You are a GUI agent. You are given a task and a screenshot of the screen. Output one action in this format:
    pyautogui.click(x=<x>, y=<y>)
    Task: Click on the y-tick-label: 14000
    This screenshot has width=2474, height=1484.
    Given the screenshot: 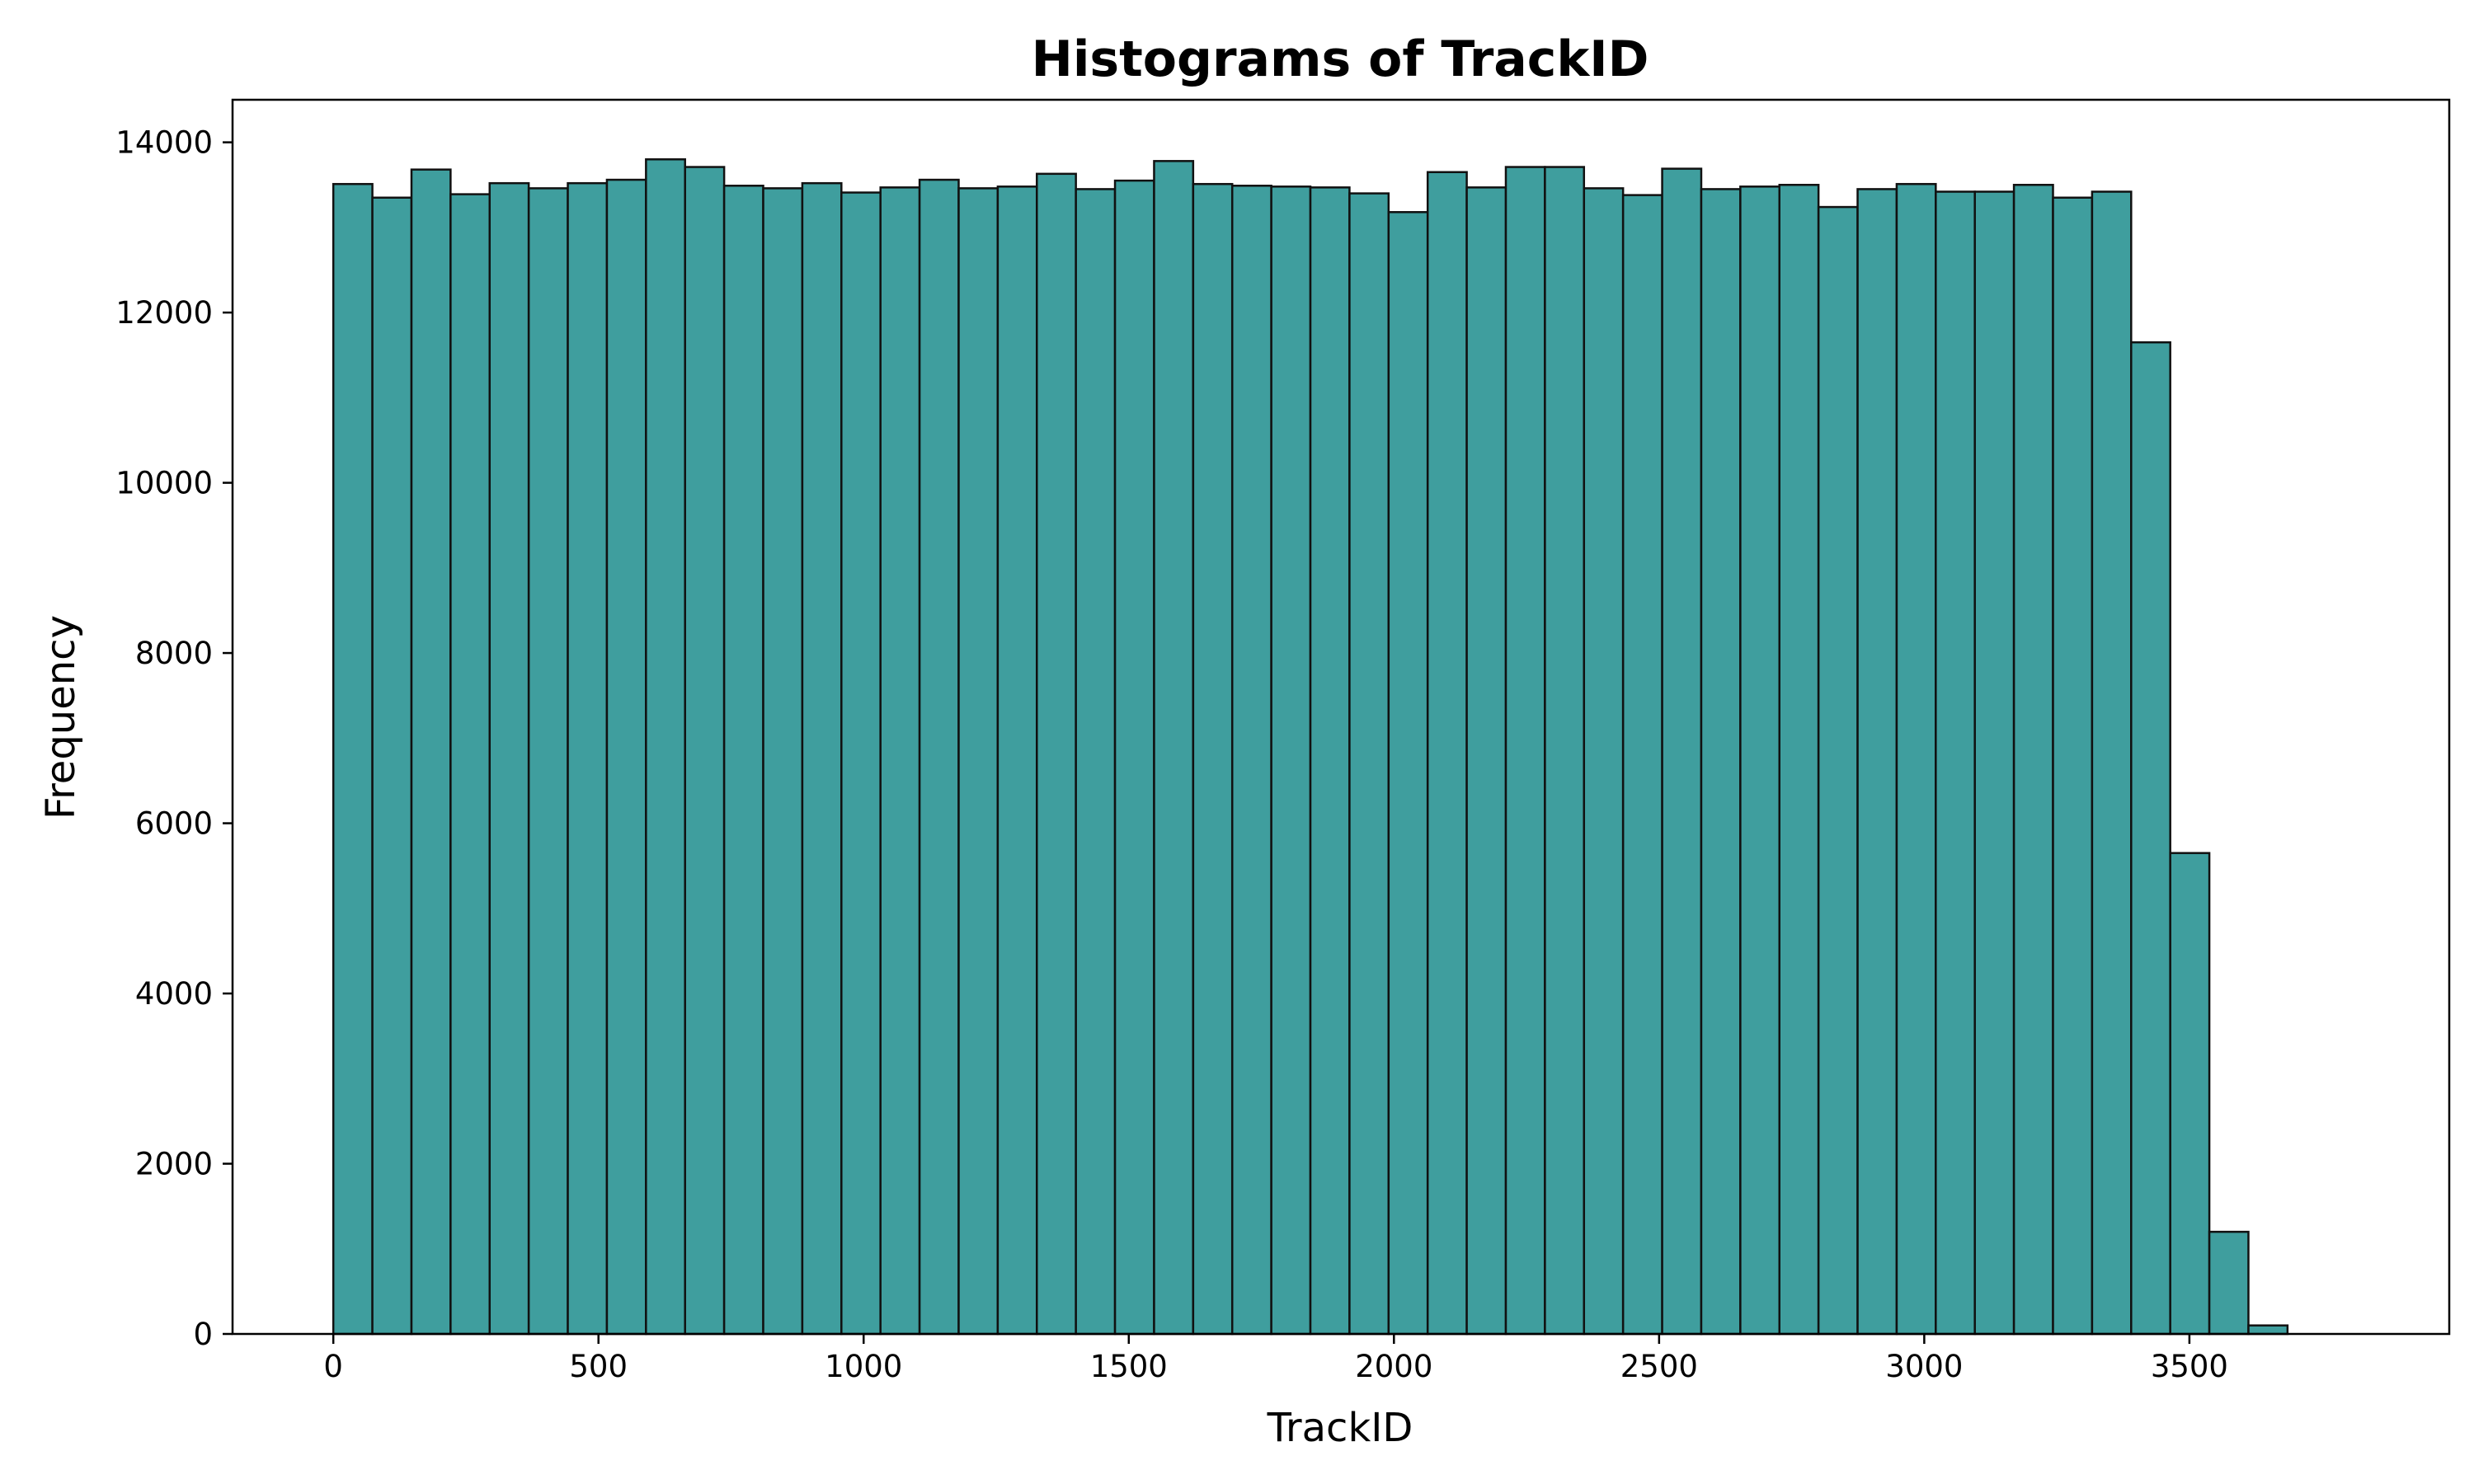 What is the action you would take?
    pyautogui.click(x=164, y=143)
    